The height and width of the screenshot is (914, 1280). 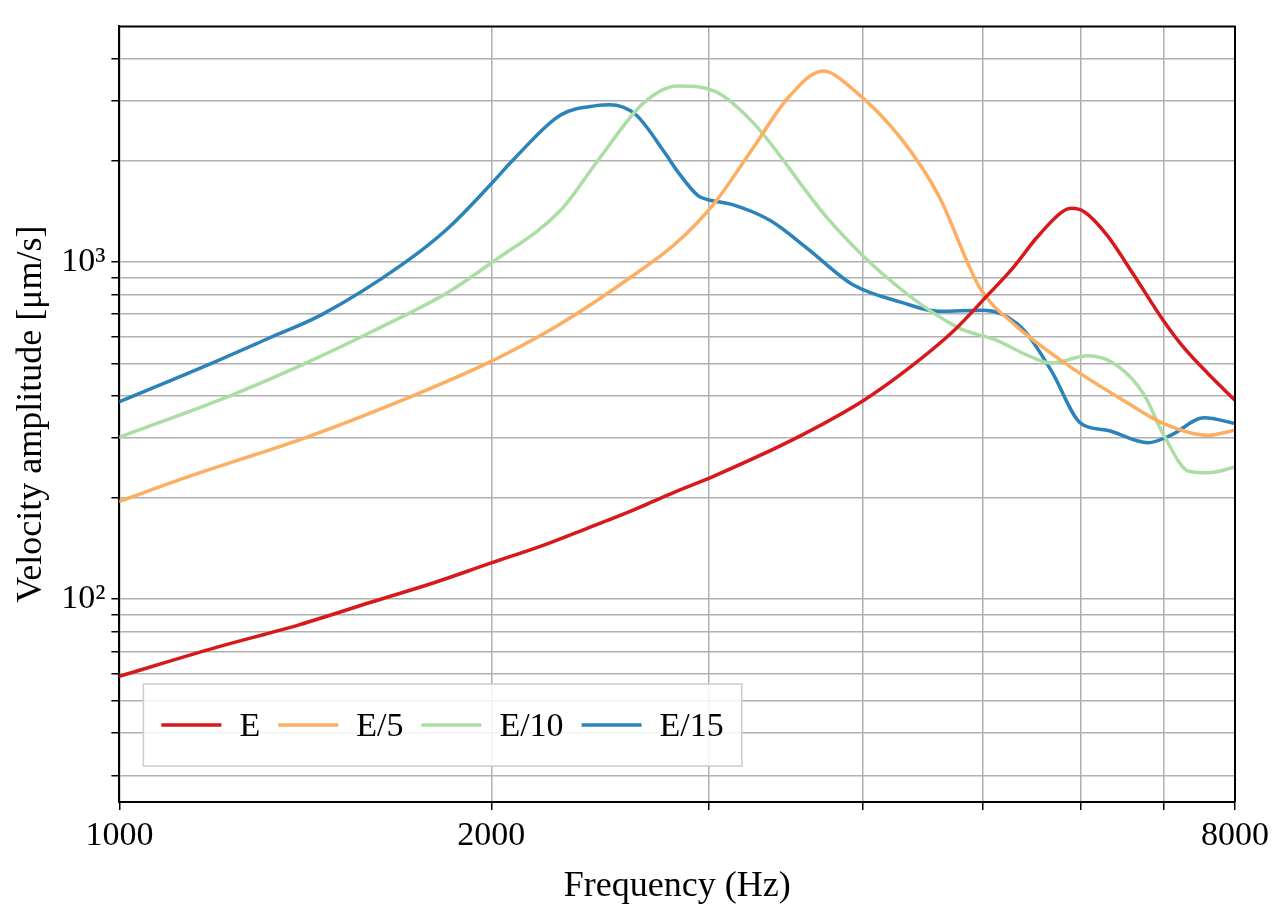 I want to click on y-axis-title: Velocity amplitude [μm/s], so click(x=29, y=414).